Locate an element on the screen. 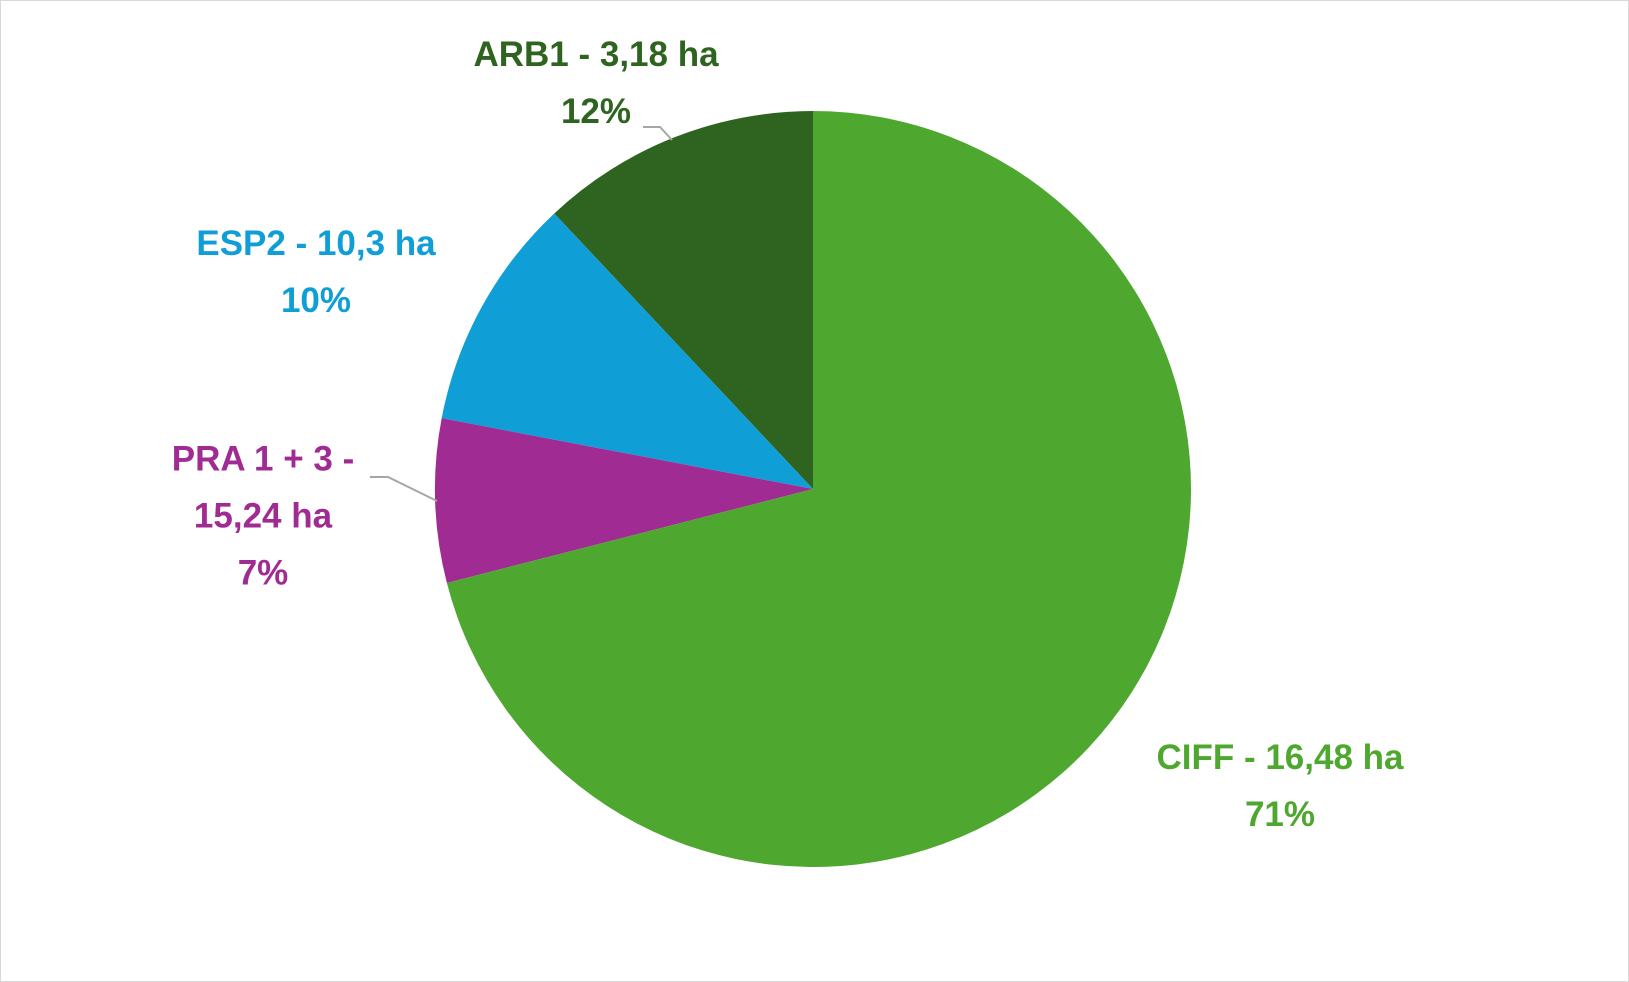 This screenshot has height=982, width=1629. percent-label: 10% is located at coordinates (316, 300).